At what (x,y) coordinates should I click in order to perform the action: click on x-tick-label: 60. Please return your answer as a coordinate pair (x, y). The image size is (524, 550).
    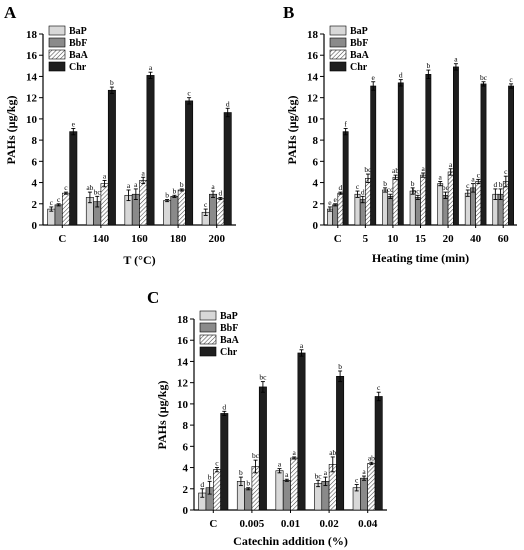
    Looking at the image, I should click on (504, 239).